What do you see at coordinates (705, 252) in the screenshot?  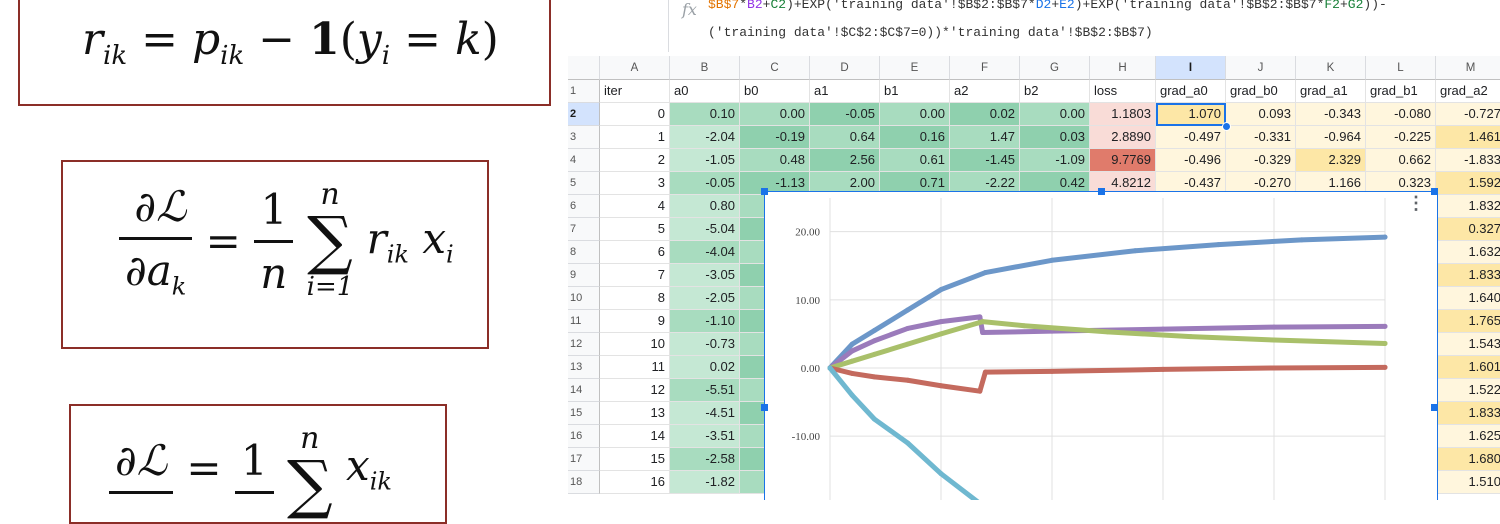 I see `data-cell: -4.04` at bounding box center [705, 252].